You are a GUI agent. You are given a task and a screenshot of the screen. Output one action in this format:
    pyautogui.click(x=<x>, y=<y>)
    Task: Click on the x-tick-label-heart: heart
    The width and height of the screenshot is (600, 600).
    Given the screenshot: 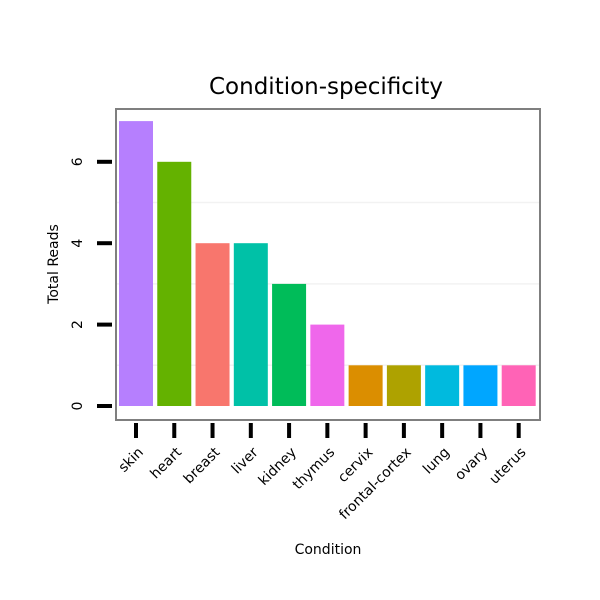 What is the action you would take?
    pyautogui.click(x=166, y=463)
    